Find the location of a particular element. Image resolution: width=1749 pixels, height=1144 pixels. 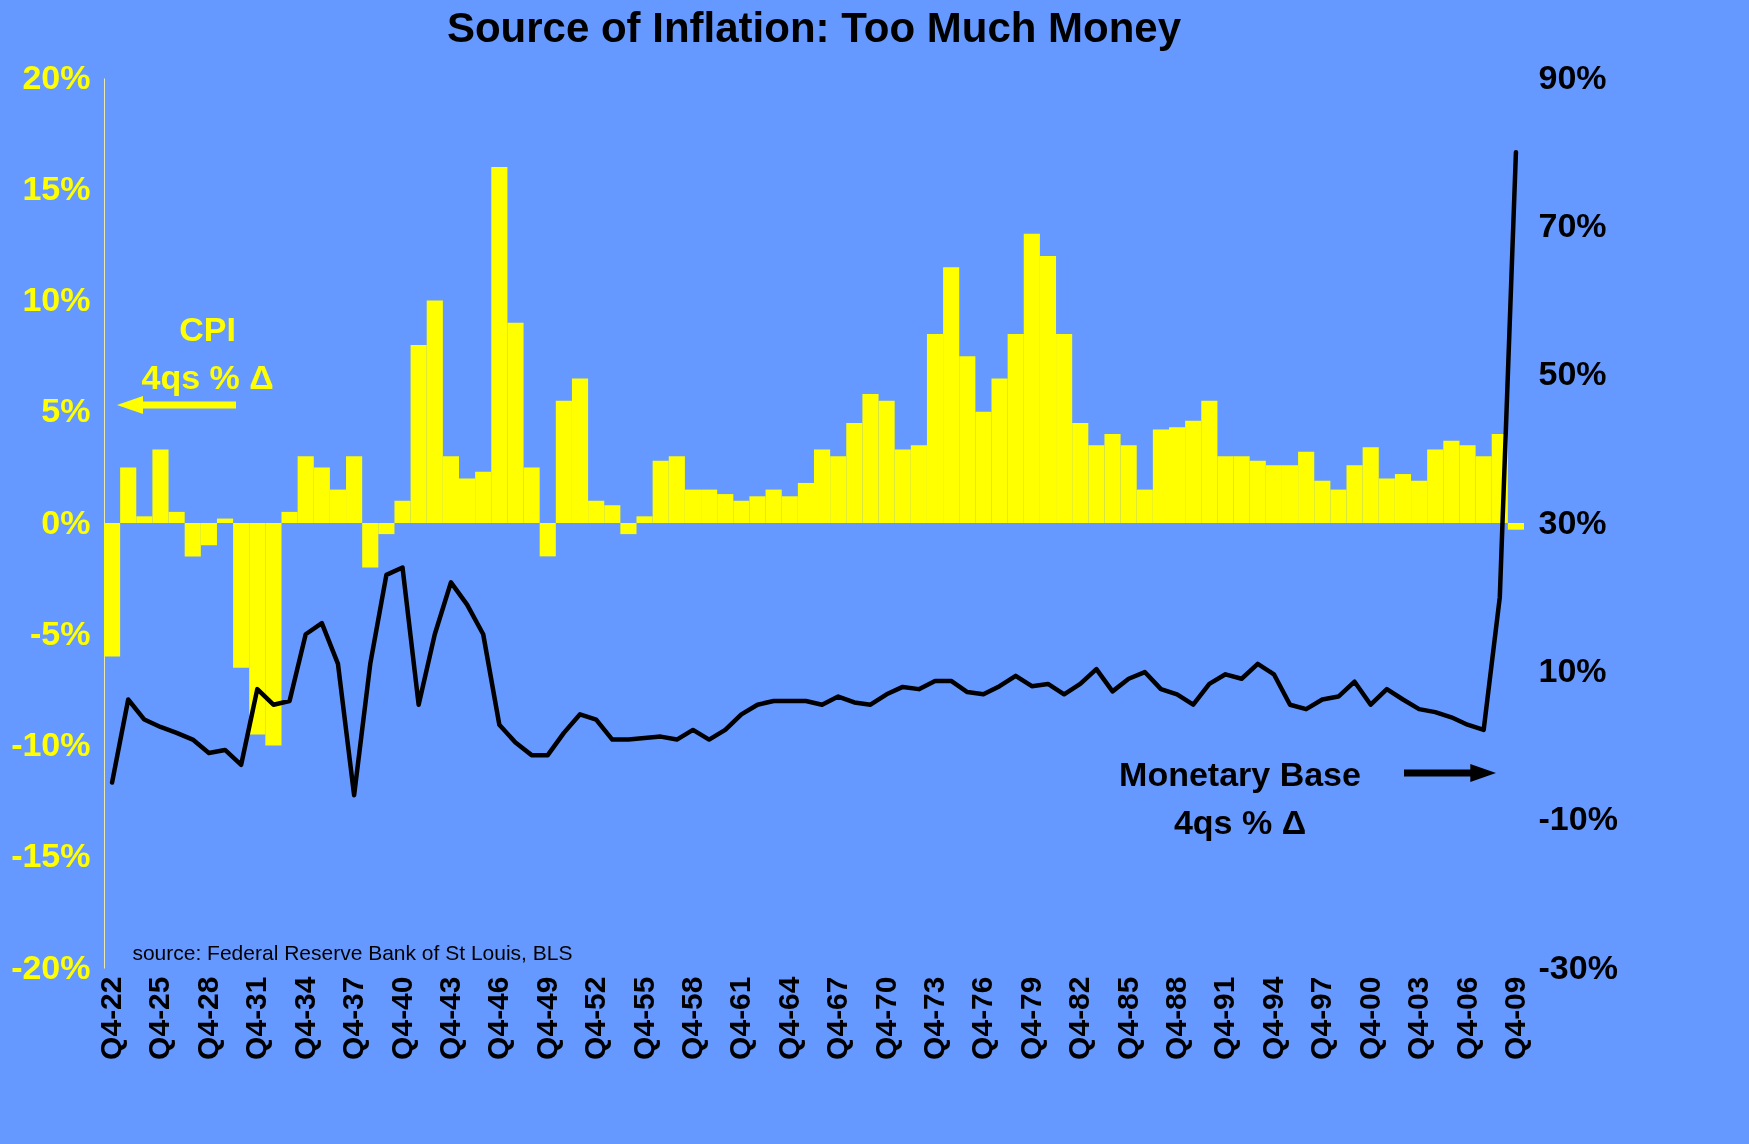

x-tick-label: Q4-91 is located at coordinates (1224, 1018).